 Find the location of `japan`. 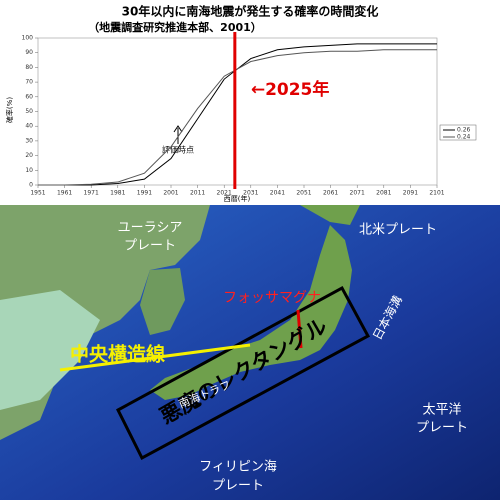

japan is located at coordinates (251, 312).